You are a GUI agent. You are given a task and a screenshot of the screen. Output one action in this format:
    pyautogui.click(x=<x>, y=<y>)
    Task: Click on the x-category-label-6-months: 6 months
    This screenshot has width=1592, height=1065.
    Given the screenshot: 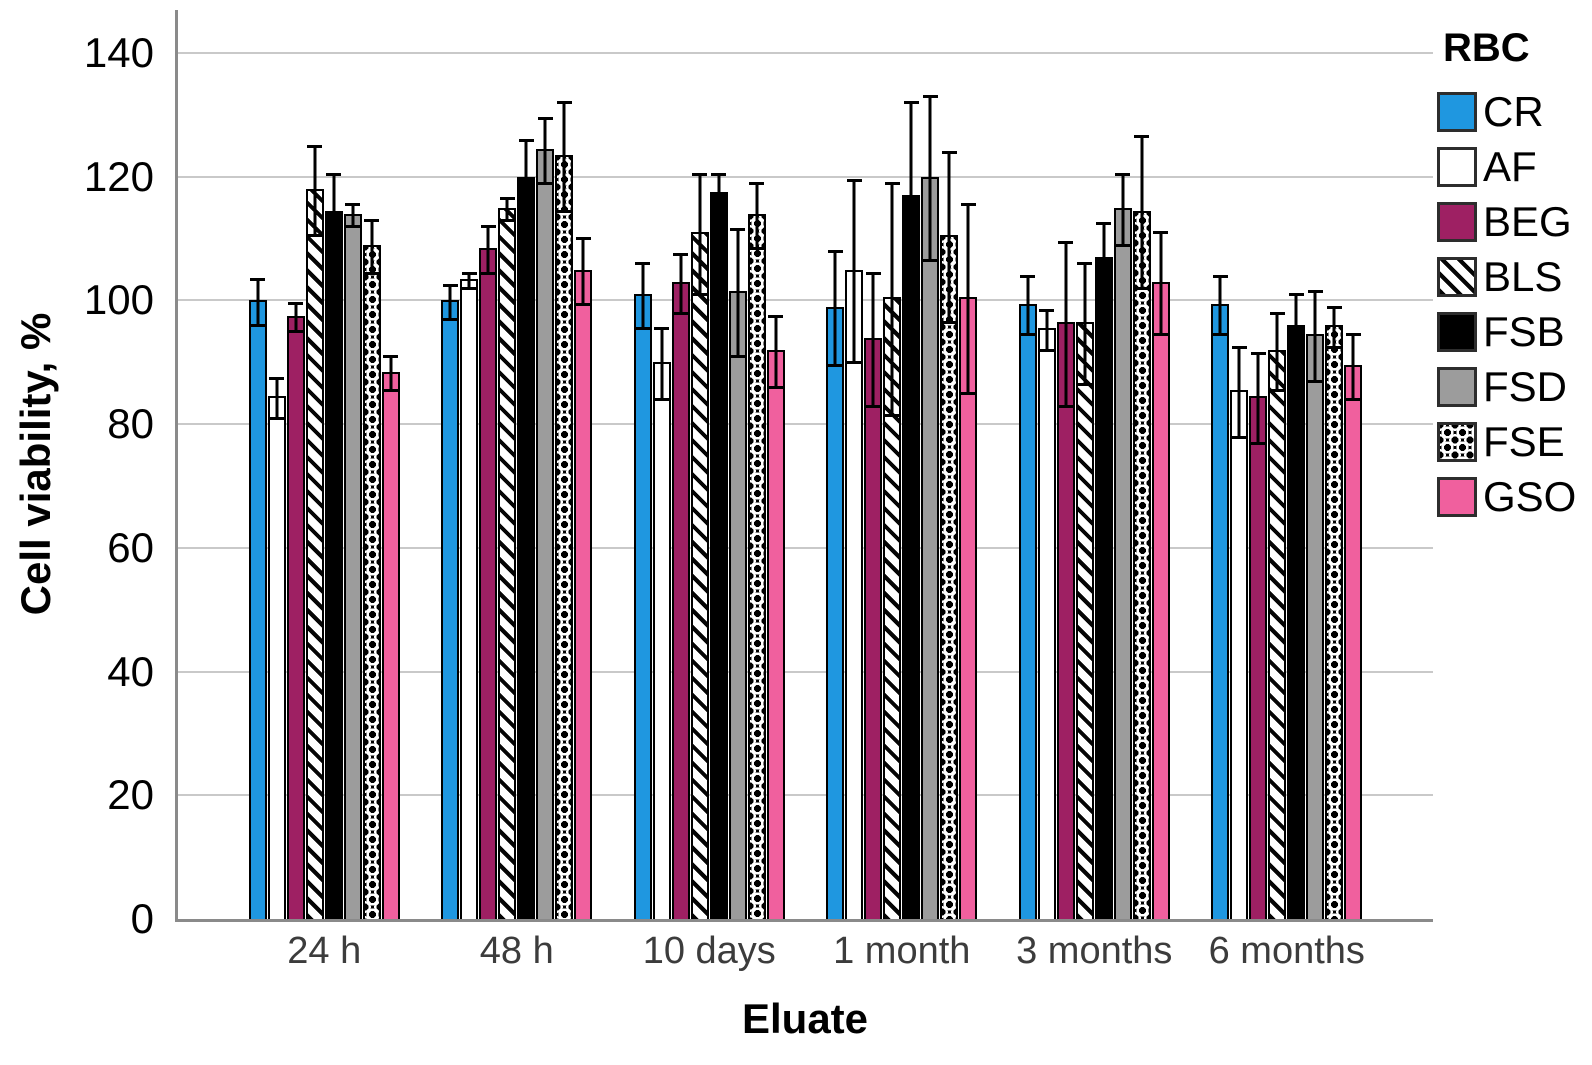 What is the action you would take?
    pyautogui.click(x=1286, y=951)
    